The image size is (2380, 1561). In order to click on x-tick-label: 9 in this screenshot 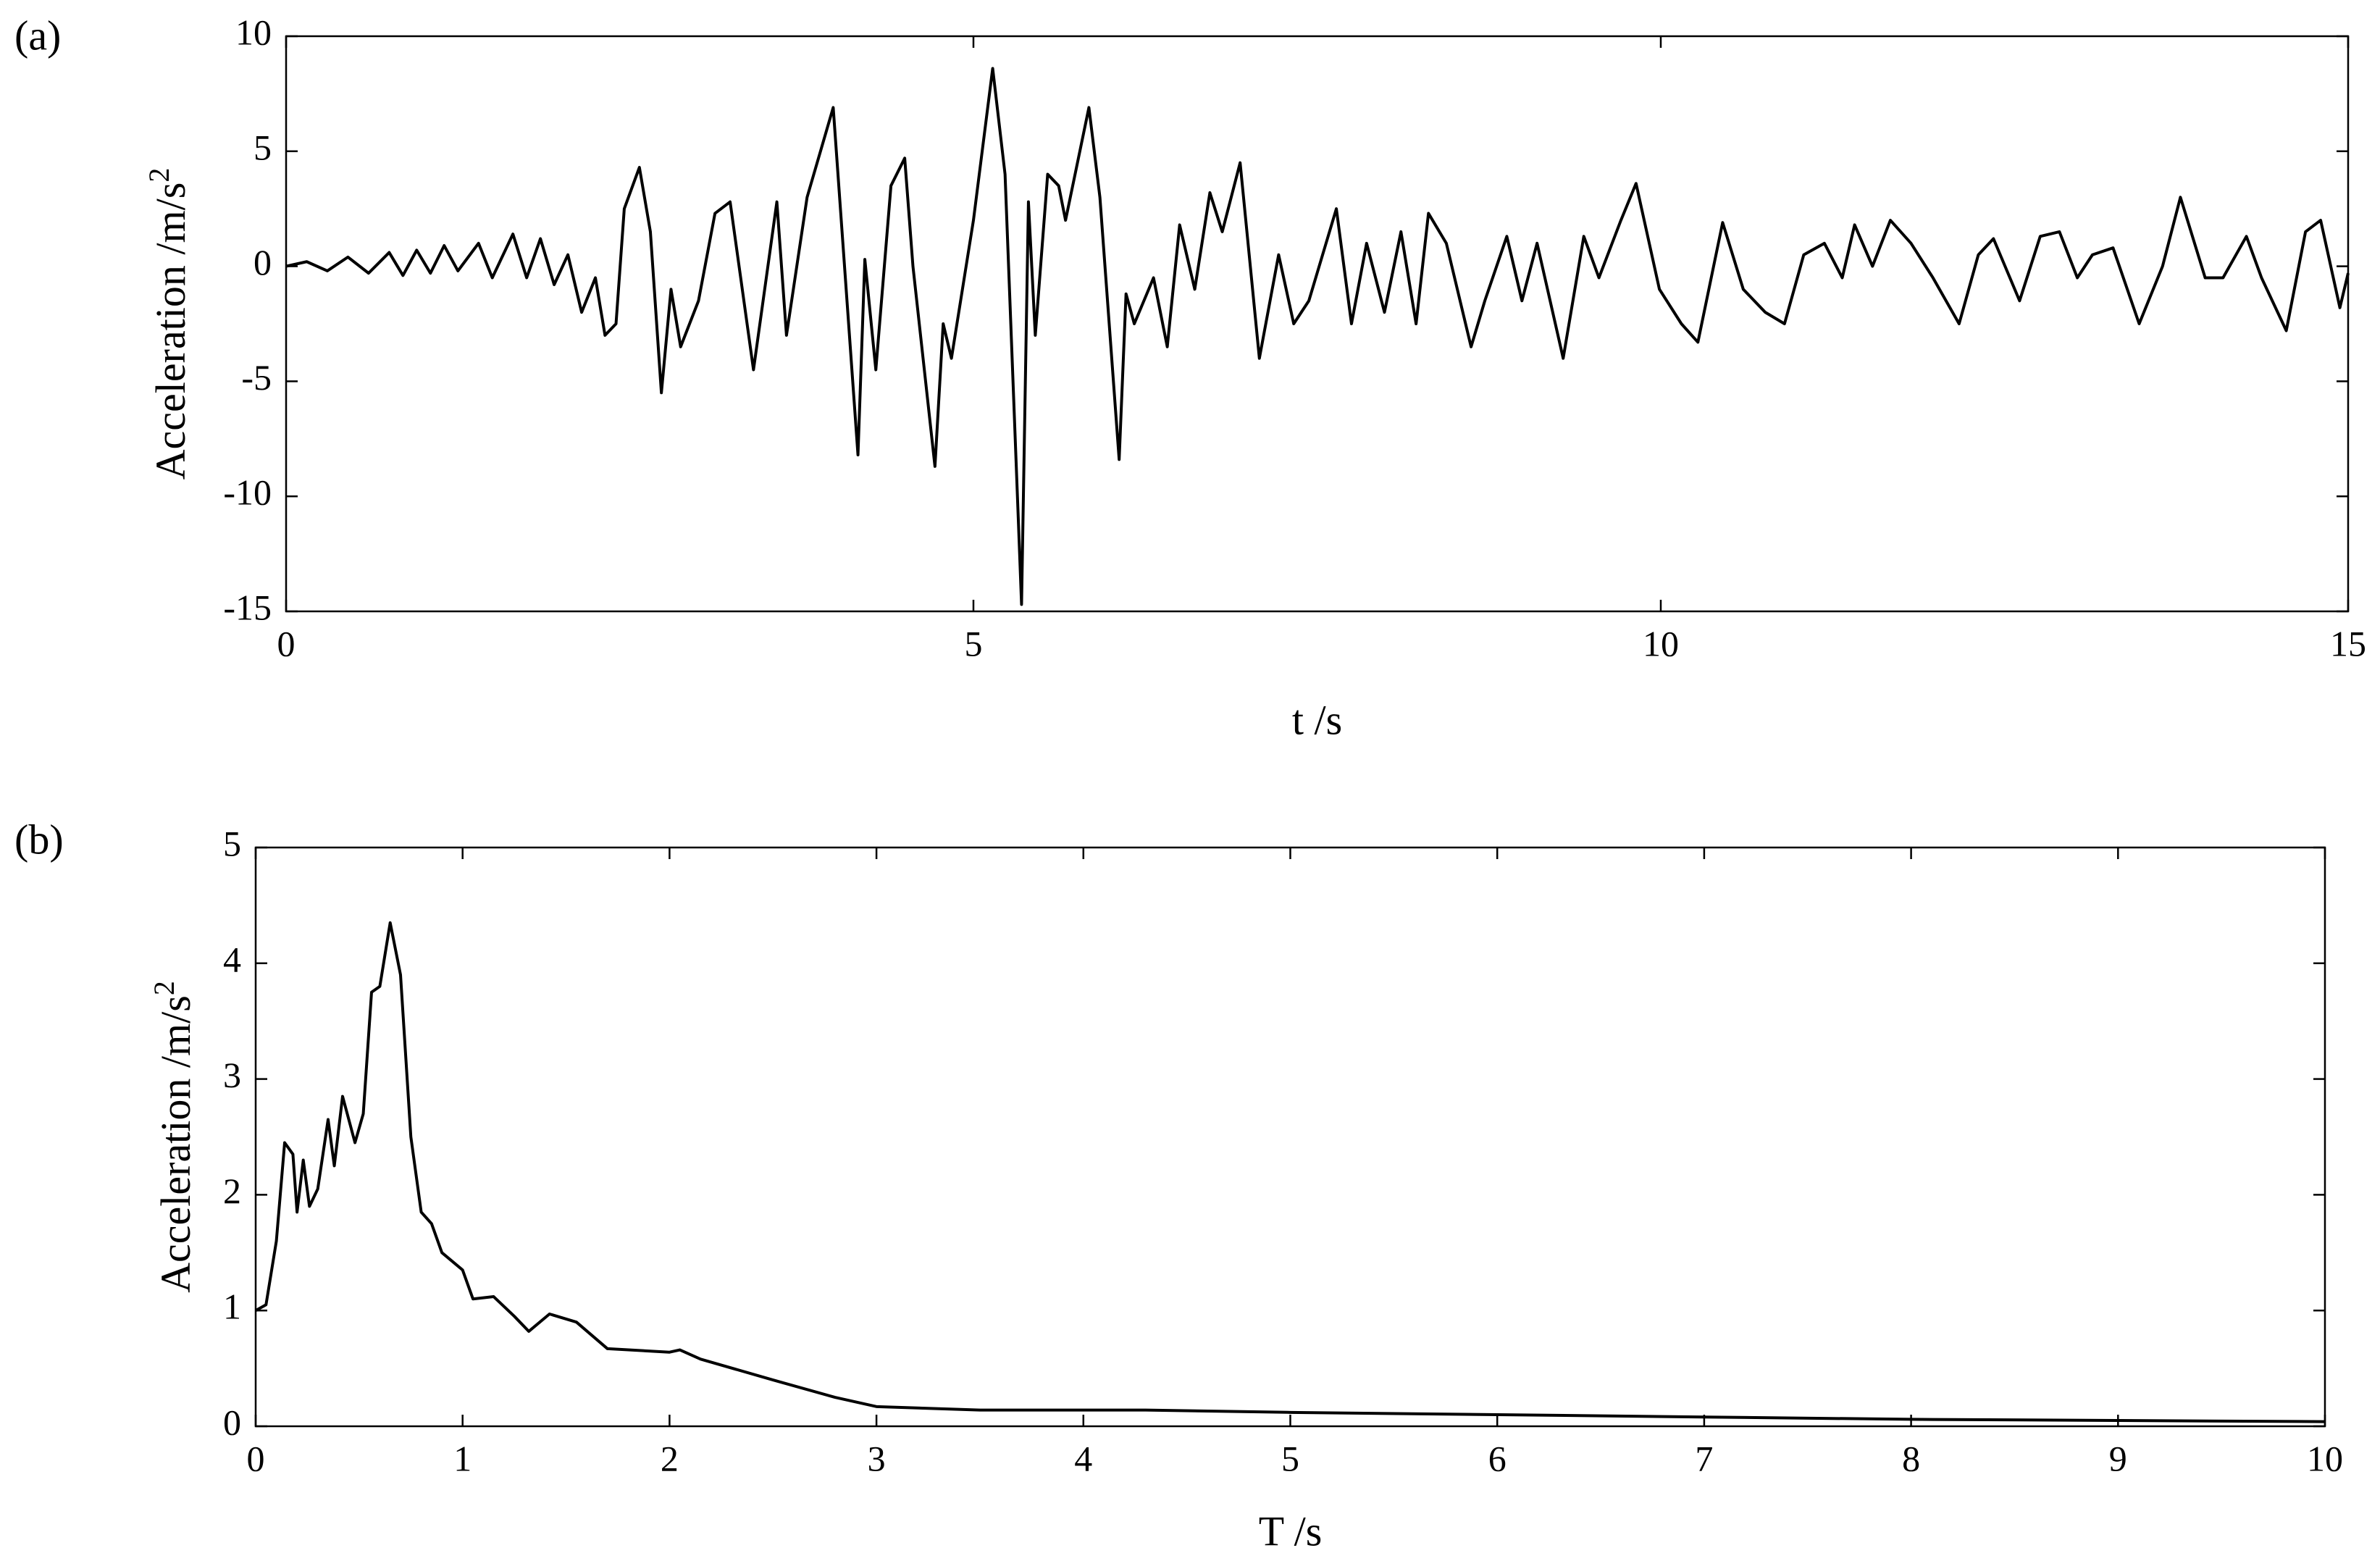, I will do `click(2118, 1458)`.